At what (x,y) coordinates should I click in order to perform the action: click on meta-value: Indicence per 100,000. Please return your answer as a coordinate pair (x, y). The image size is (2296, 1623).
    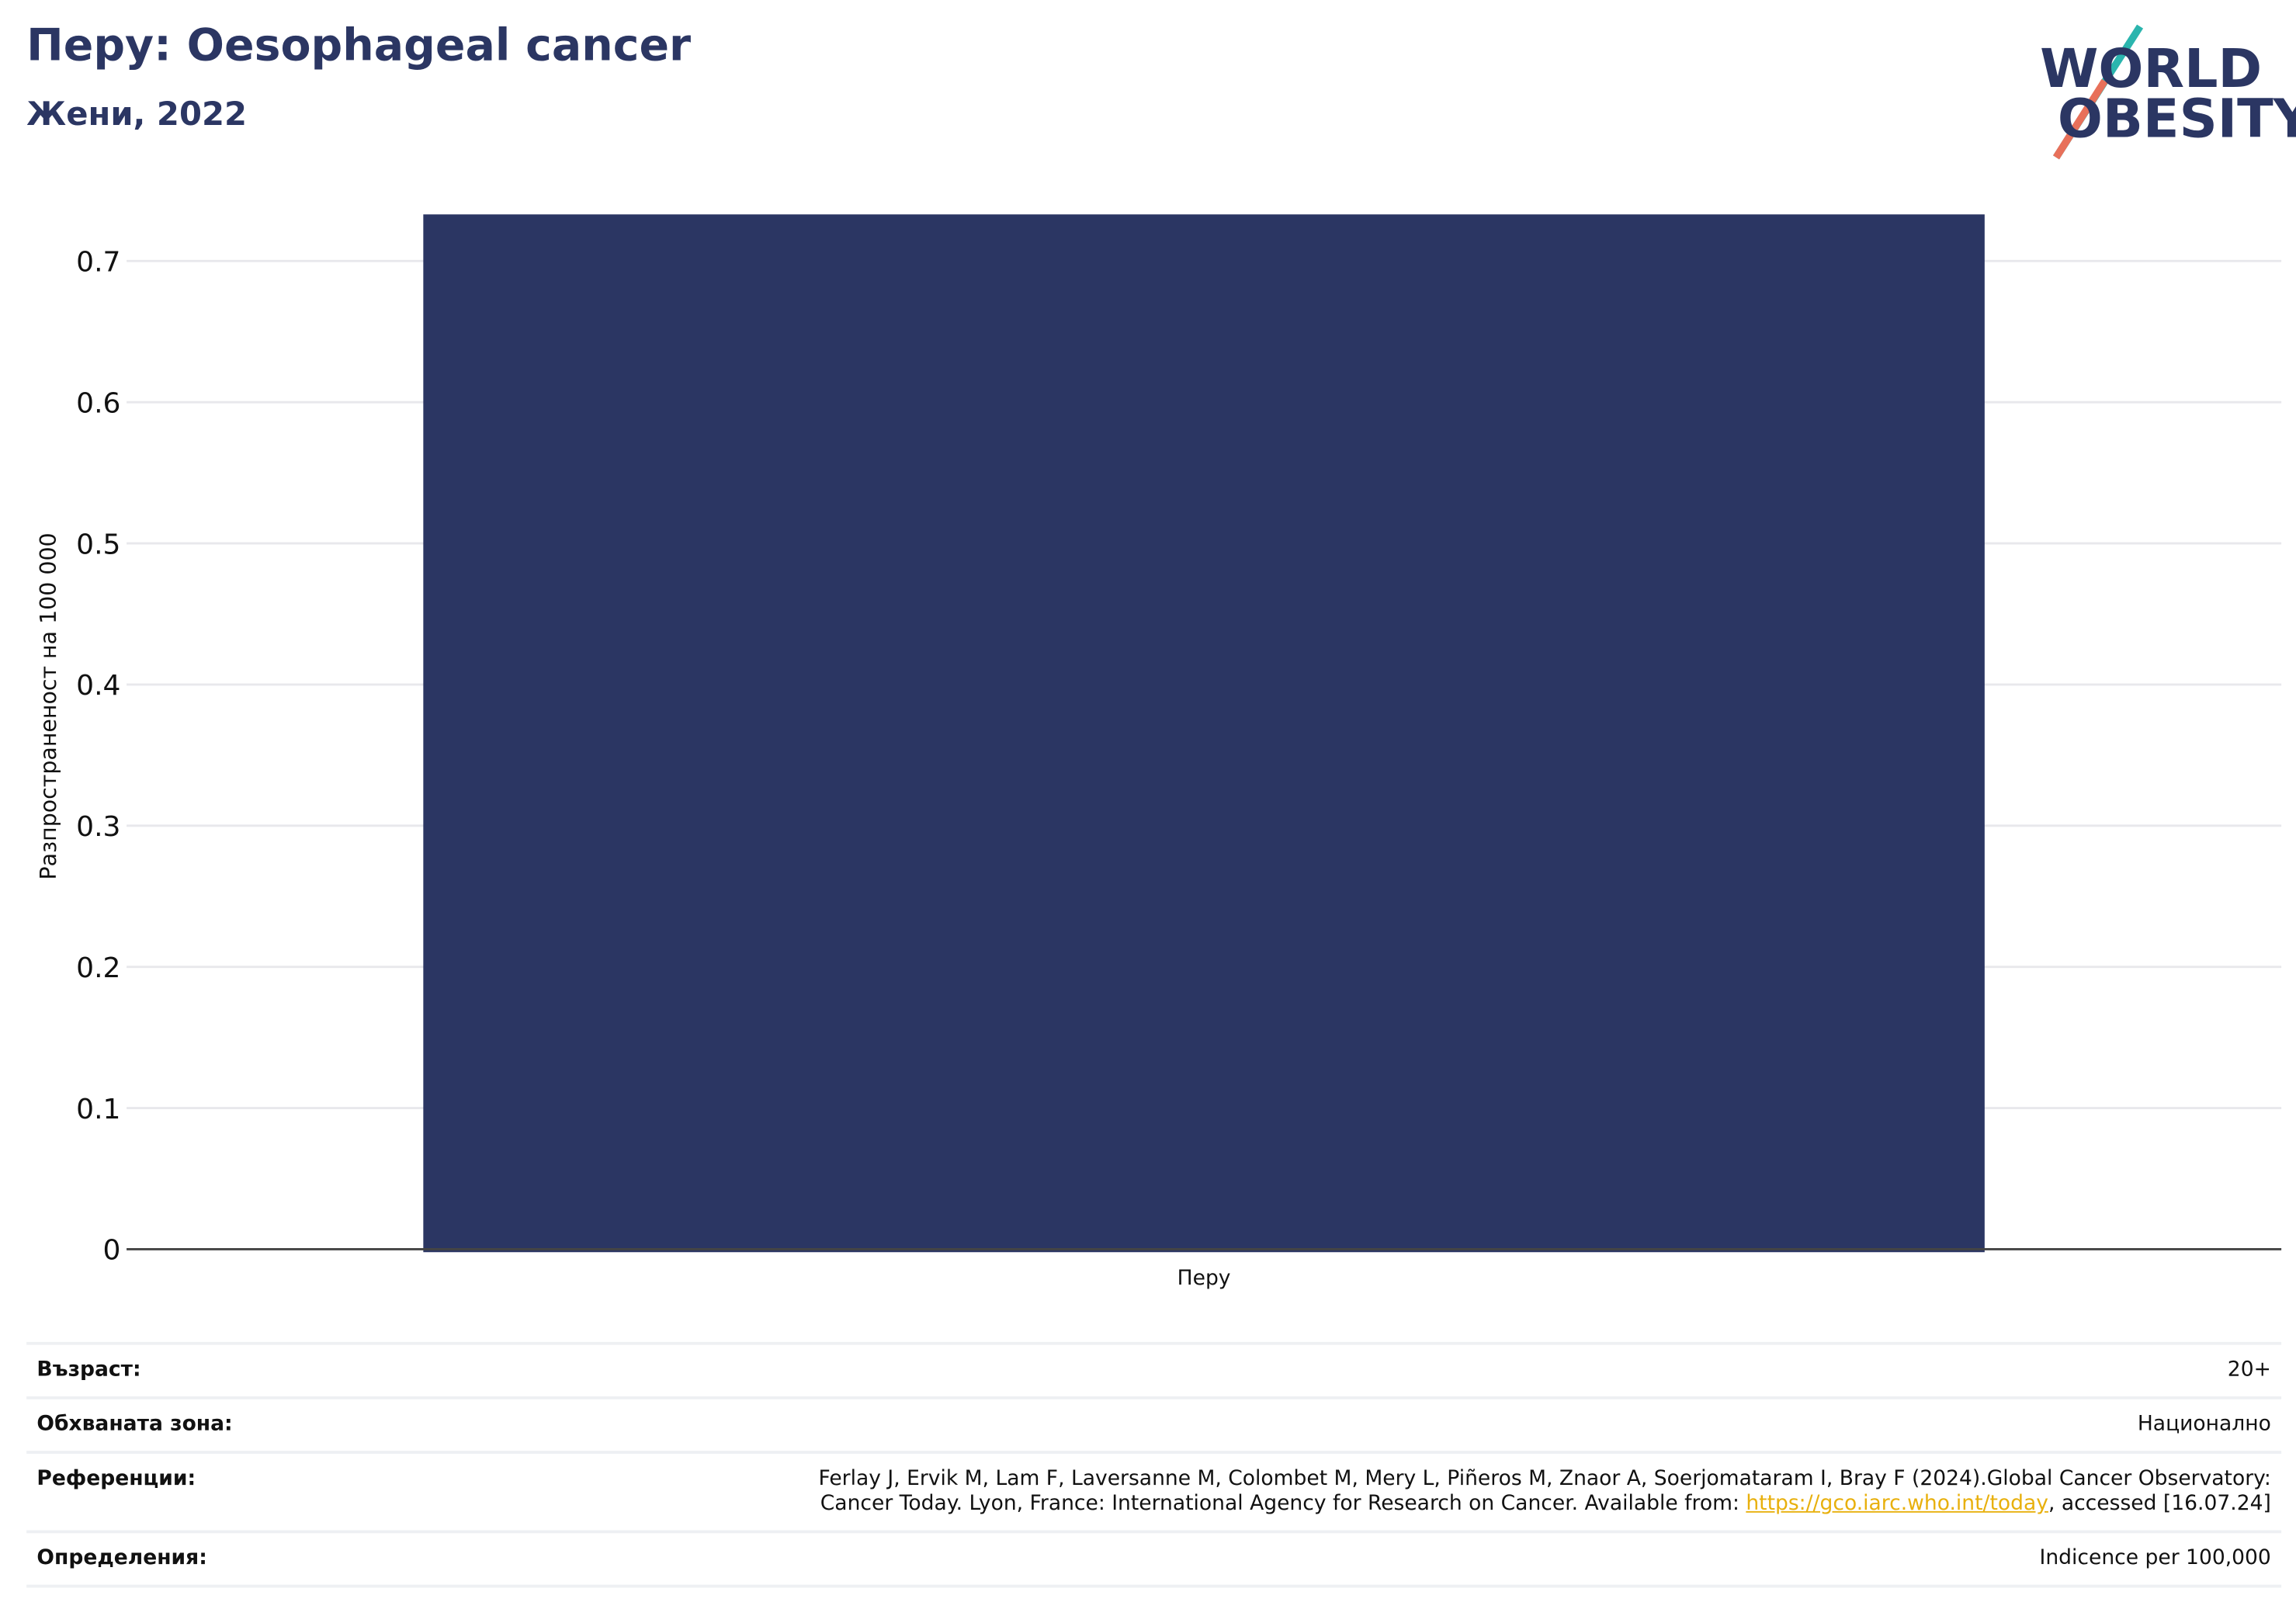
    Looking at the image, I should click on (2155, 1558).